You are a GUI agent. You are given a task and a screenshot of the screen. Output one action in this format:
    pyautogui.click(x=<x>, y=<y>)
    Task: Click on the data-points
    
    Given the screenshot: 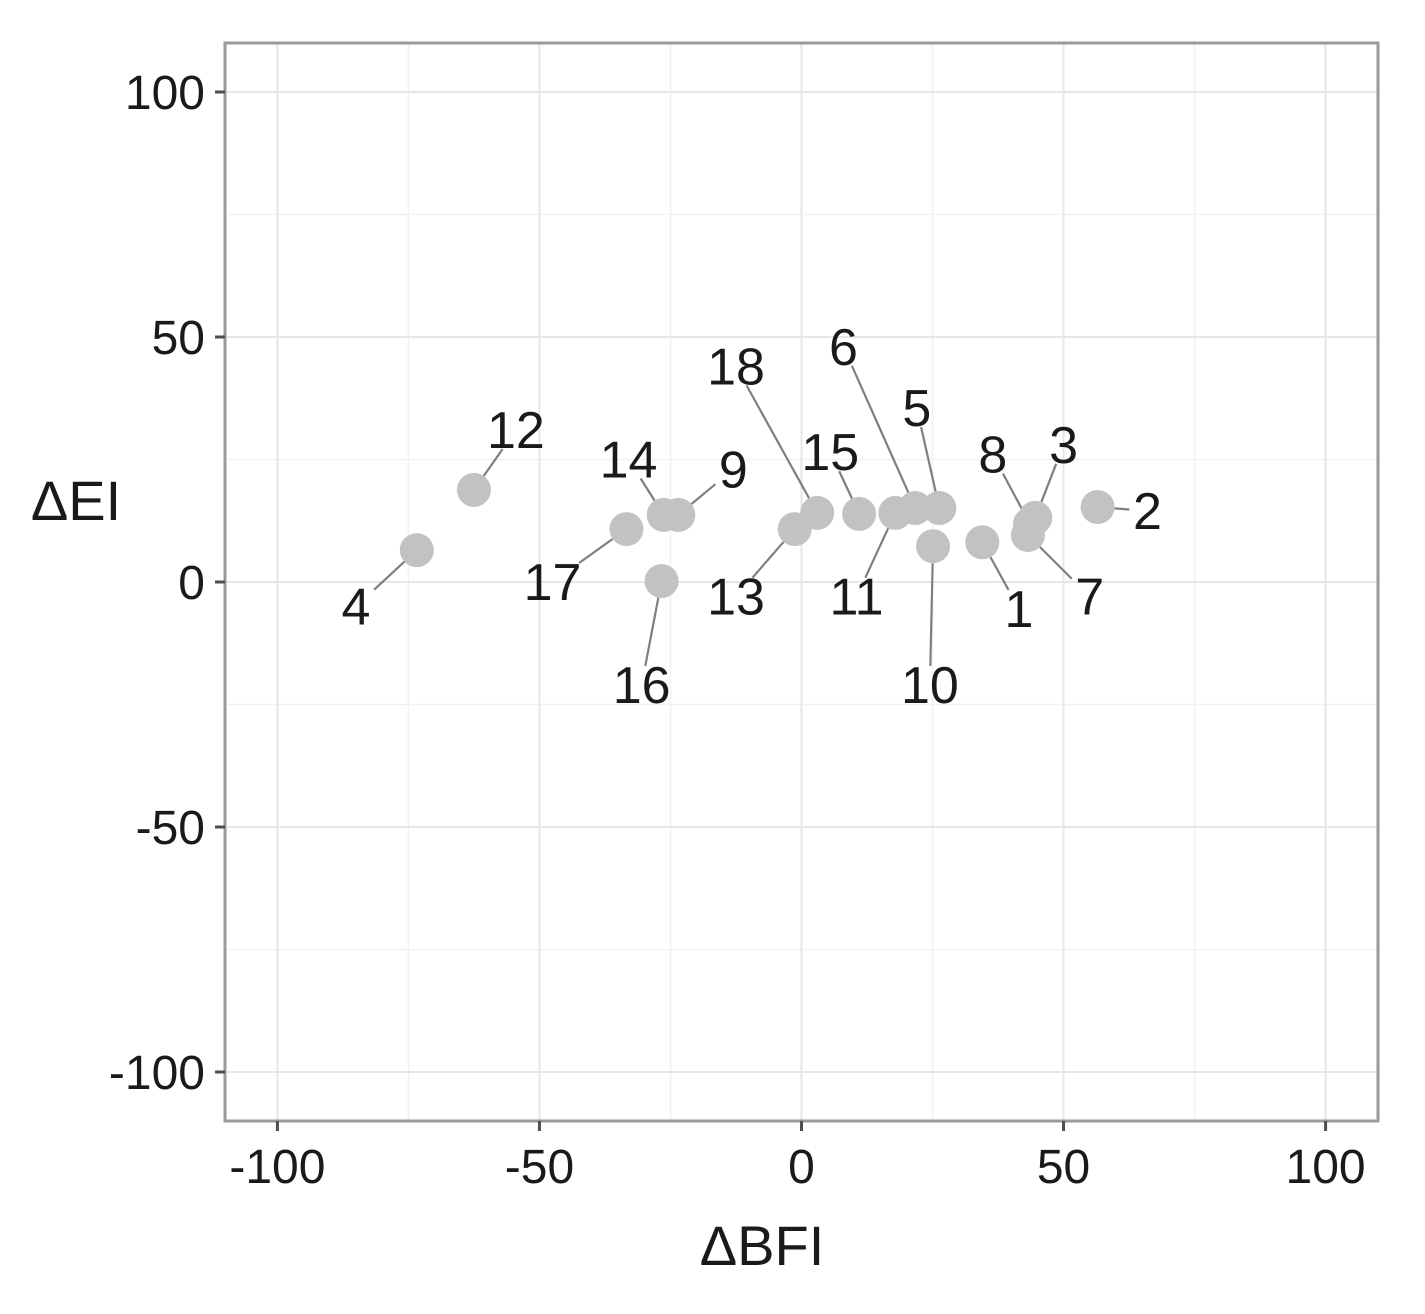 What is the action you would take?
    pyautogui.click(x=757, y=535)
    